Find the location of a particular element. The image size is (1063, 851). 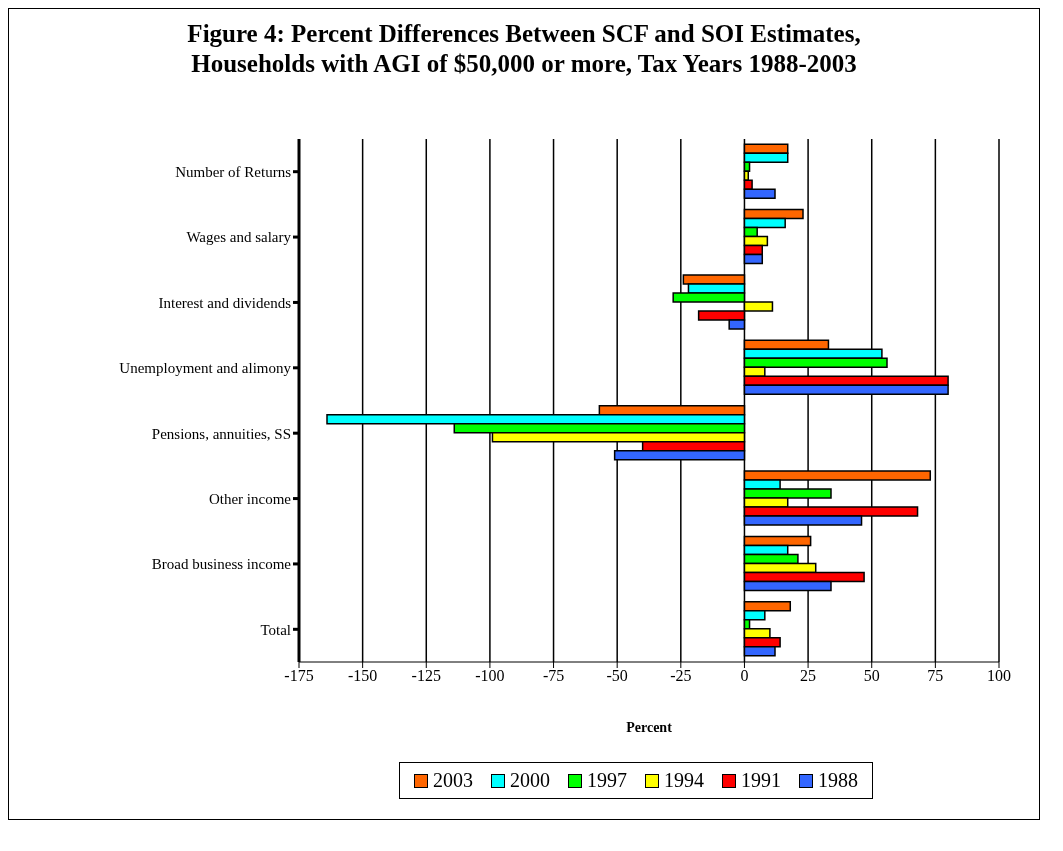

y-tick-label: Unemployment and alimony is located at coordinates (205, 368).